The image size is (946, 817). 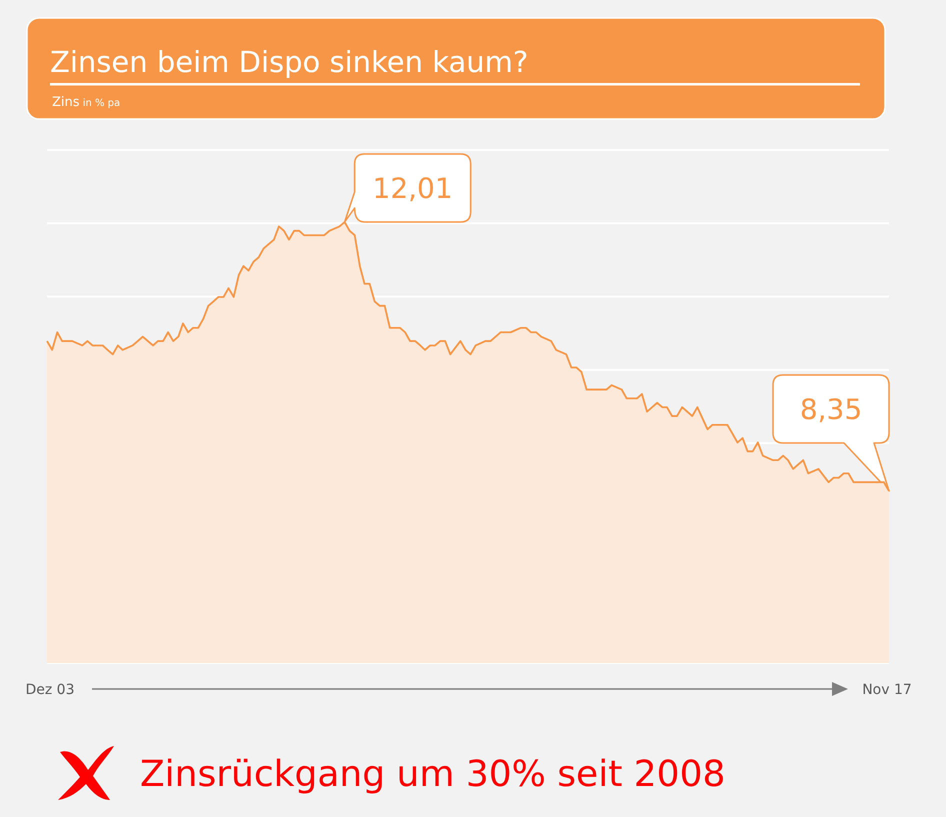 I want to click on text: Zinsrückgang um 30% seit 2008, so click(x=433, y=774).